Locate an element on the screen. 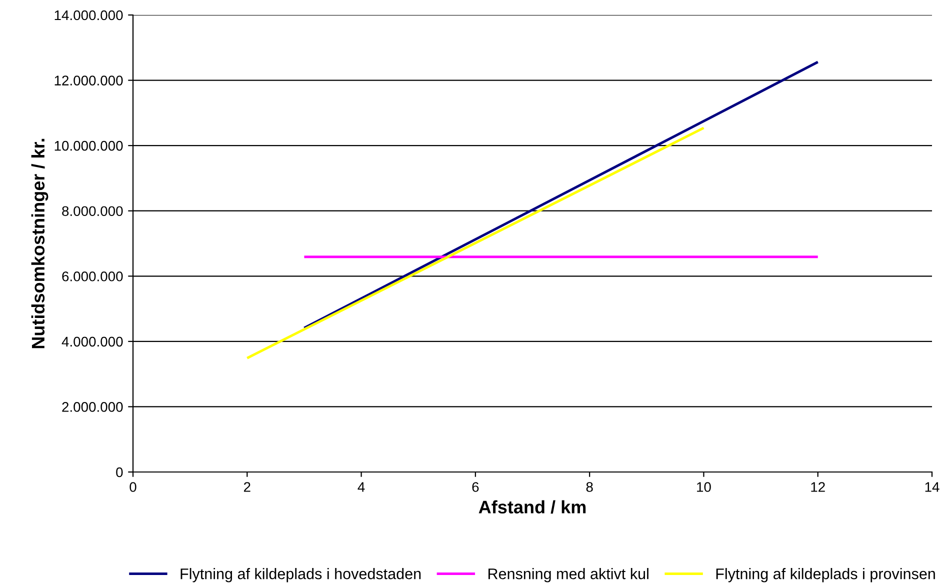  y-tick-label: 12.000.000 is located at coordinates (88, 81).